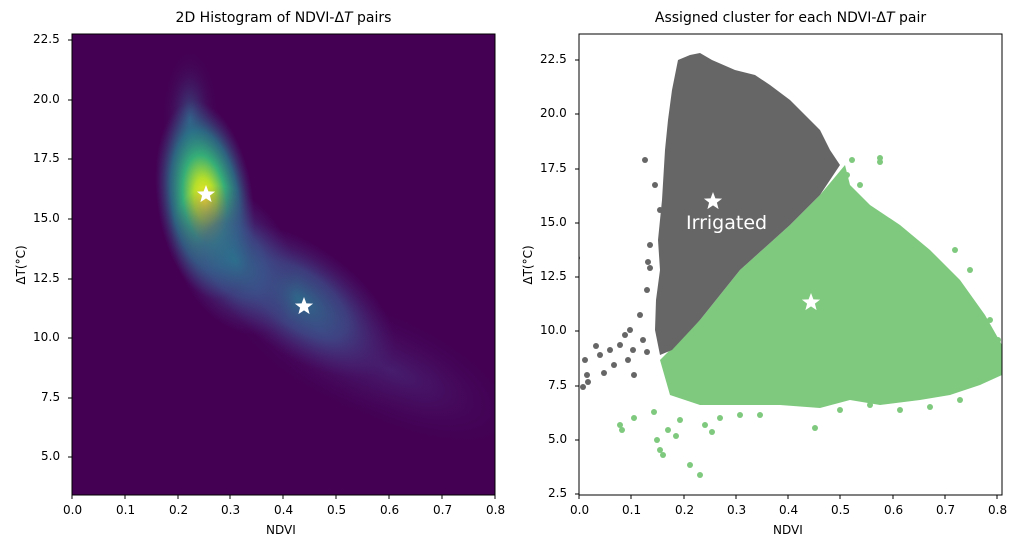  Describe the element at coordinates (558, 493) in the screenshot. I see `ytick-label: 2.5` at that location.